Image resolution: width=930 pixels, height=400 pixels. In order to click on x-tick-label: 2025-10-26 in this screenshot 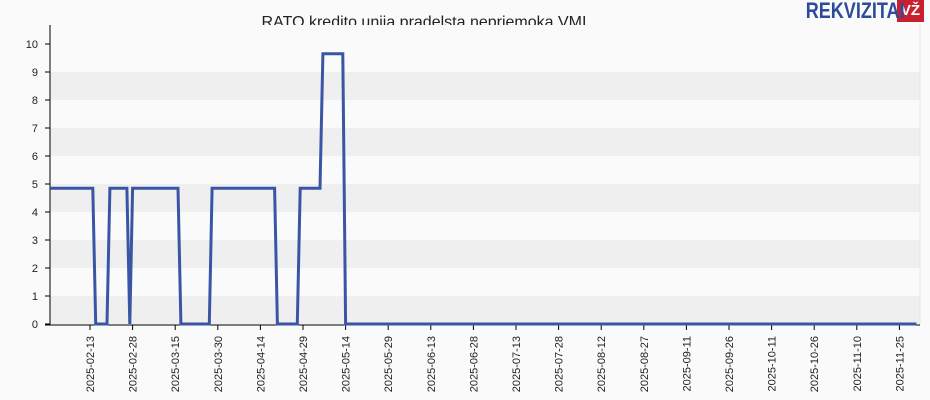, I will do `click(815, 364)`.